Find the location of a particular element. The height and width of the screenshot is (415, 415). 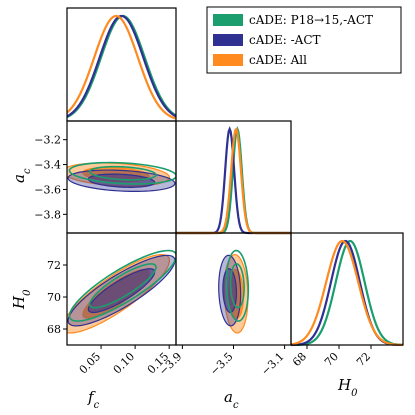

panel-ac-h0-contours is located at coordinates (233, 289).